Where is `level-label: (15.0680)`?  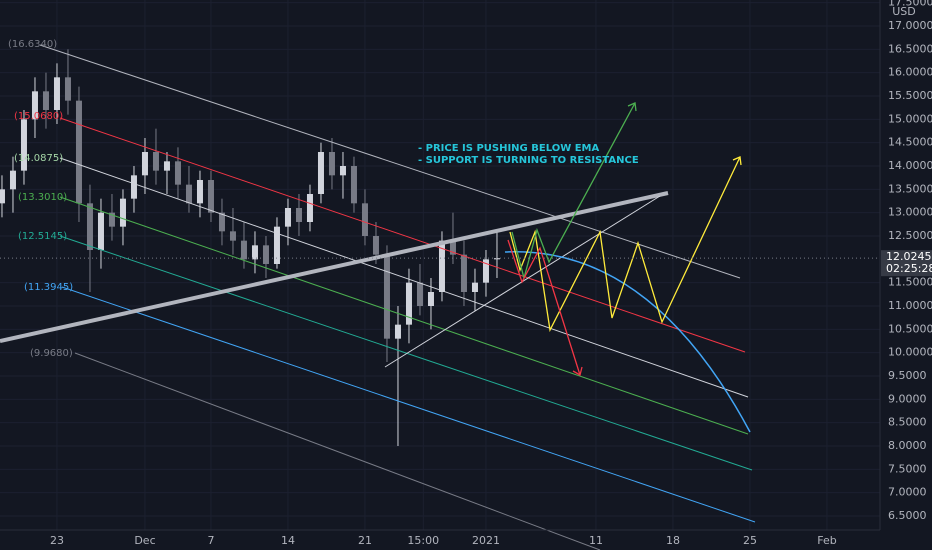
level-label: (15.0680) is located at coordinates (38, 116).